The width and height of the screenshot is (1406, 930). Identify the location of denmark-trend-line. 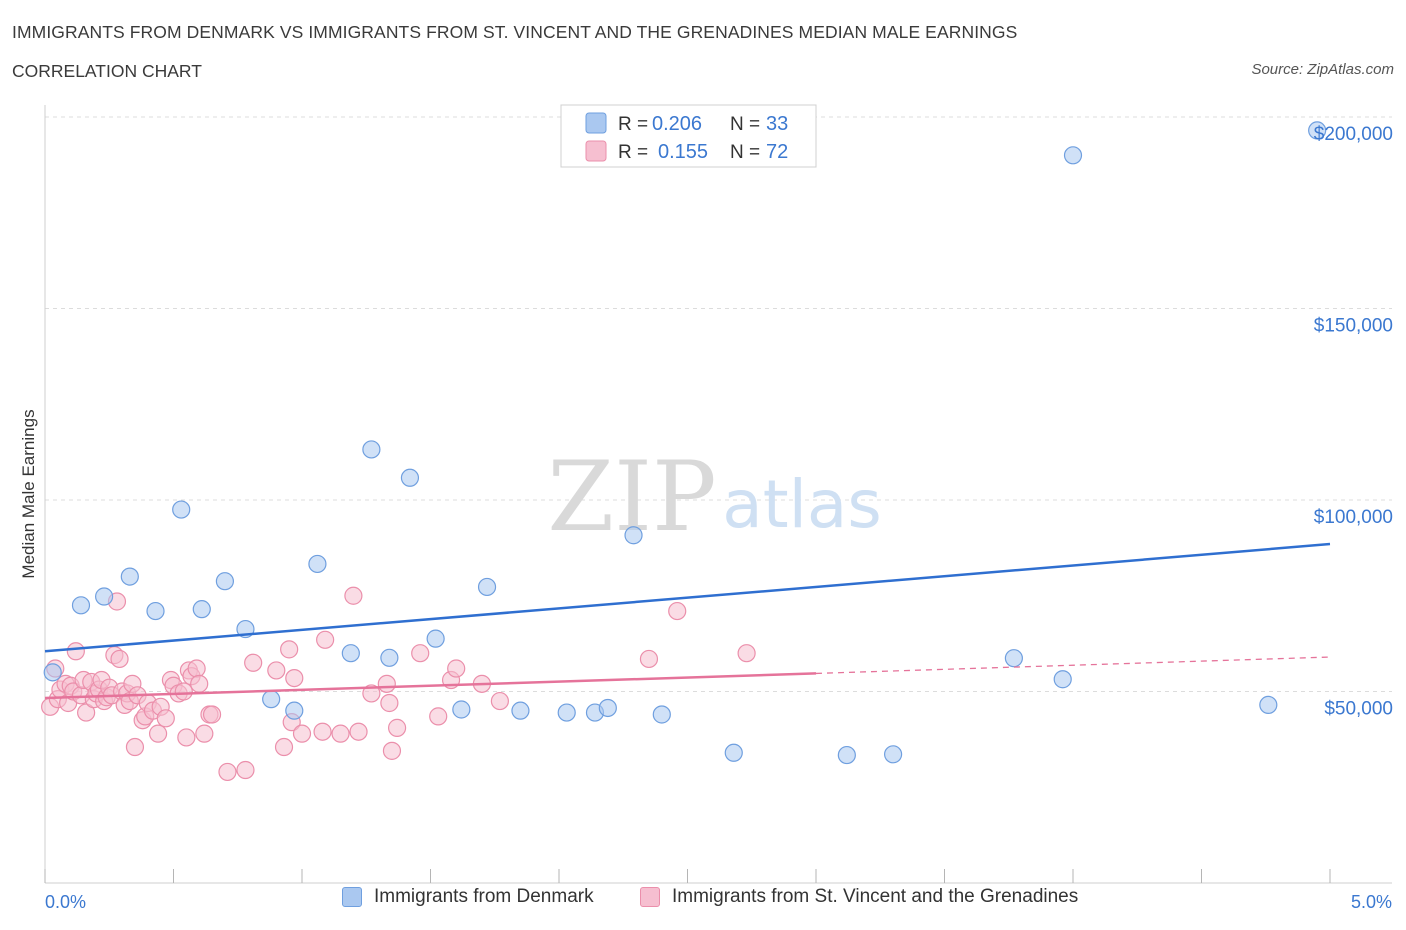
(687, 597).